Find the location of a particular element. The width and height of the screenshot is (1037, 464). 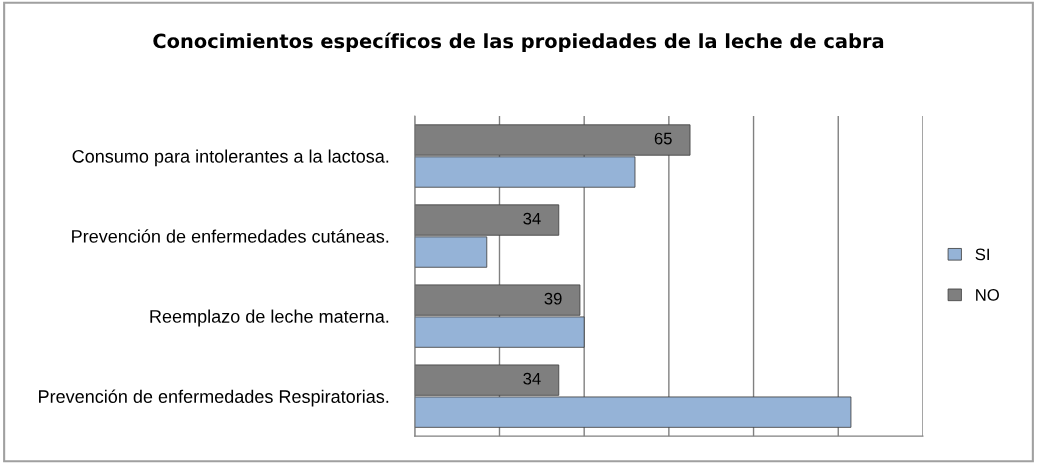

legend-label: SI is located at coordinates (982, 254).